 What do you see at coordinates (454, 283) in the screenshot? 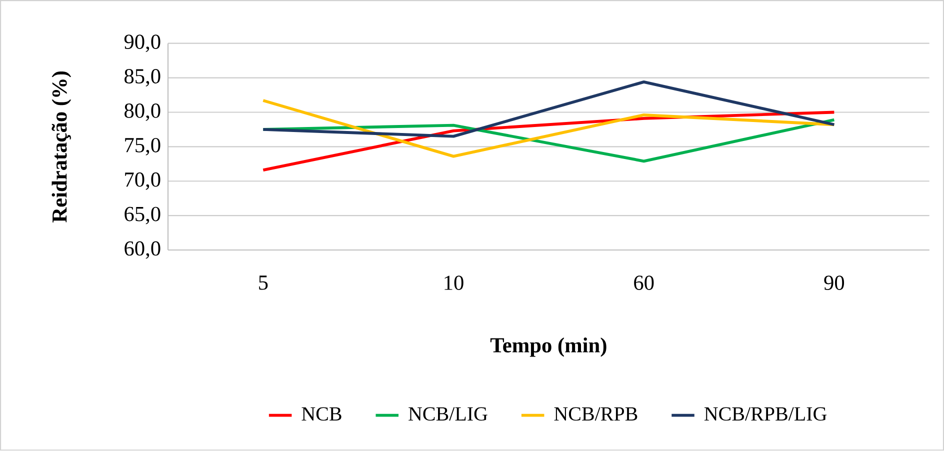
I see `x-tick-label: 10` at bounding box center [454, 283].